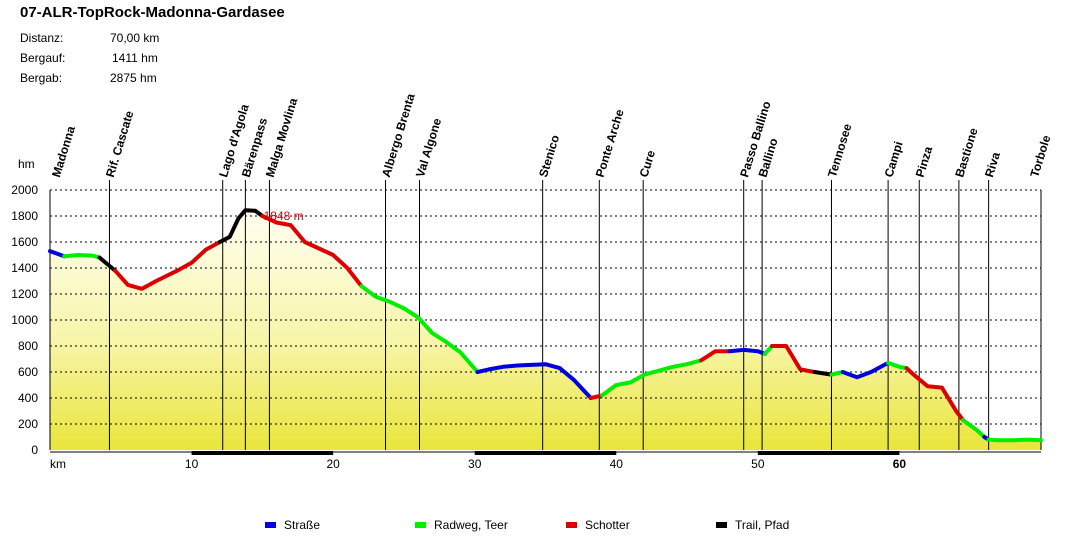 The width and height of the screenshot is (1090, 536). Describe the element at coordinates (281, 137) in the screenshot. I see `waypoint-4-label: Malga Movlina` at that location.